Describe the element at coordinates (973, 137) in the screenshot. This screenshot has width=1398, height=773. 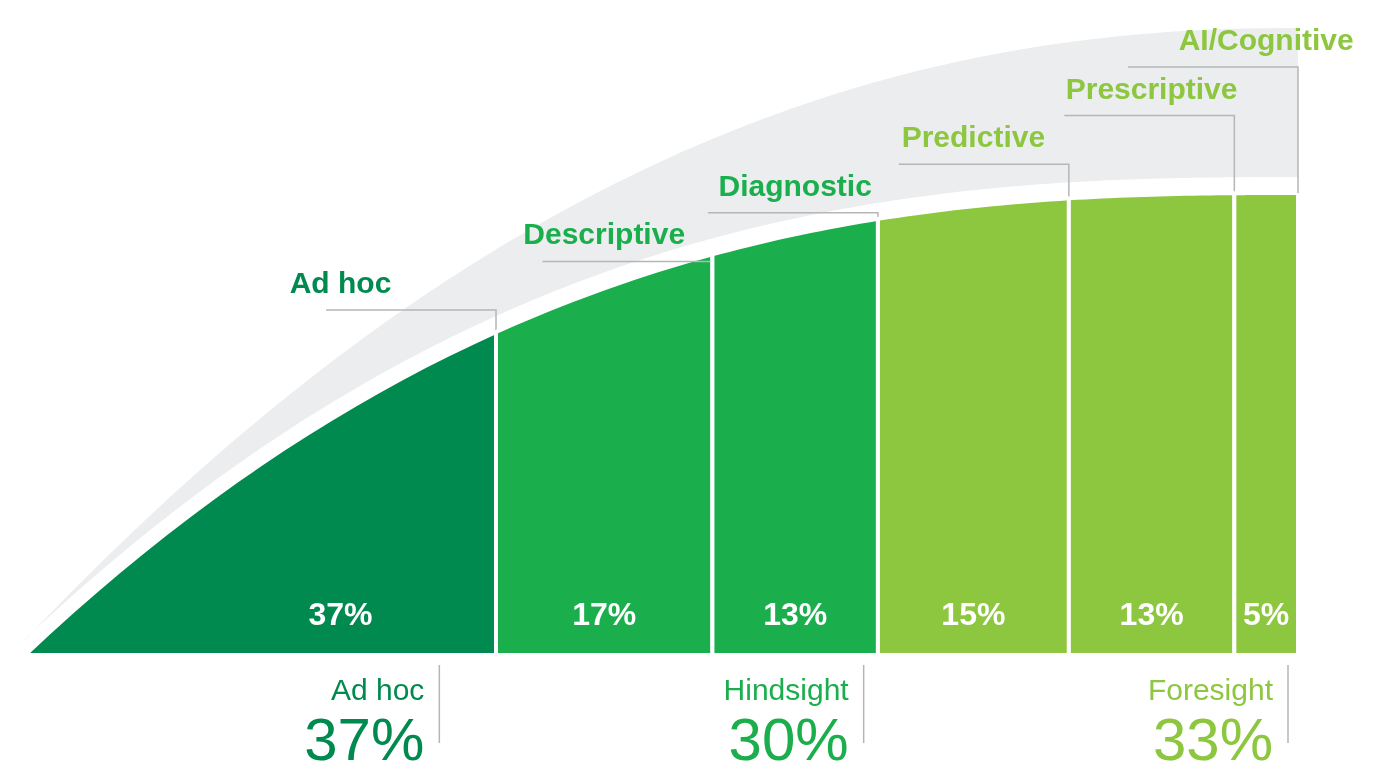
I see `category-label: Predictive` at that location.